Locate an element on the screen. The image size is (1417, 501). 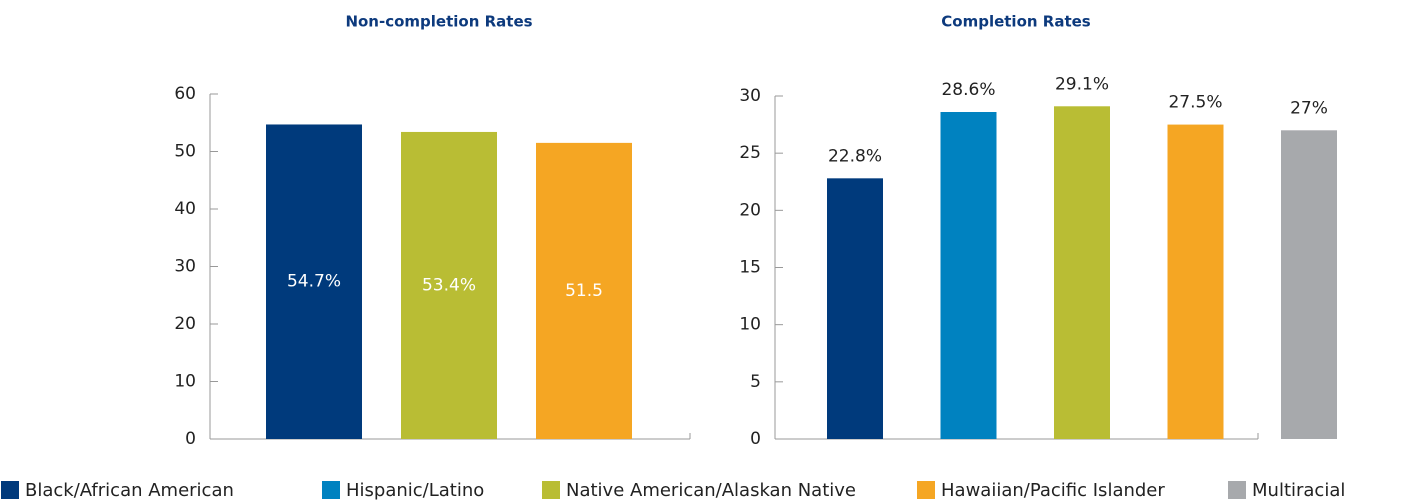
data-label: 29.1% is located at coordinates (1082, 84).